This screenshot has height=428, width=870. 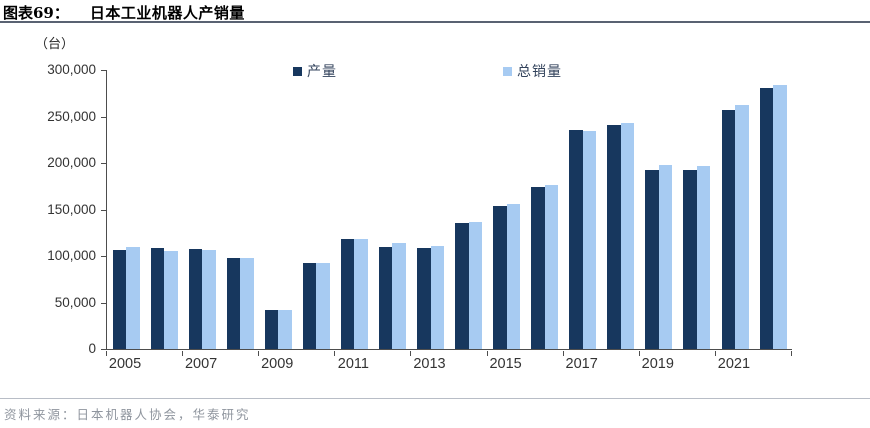 I want to click on footer-divider, so click(x=435, y=398).